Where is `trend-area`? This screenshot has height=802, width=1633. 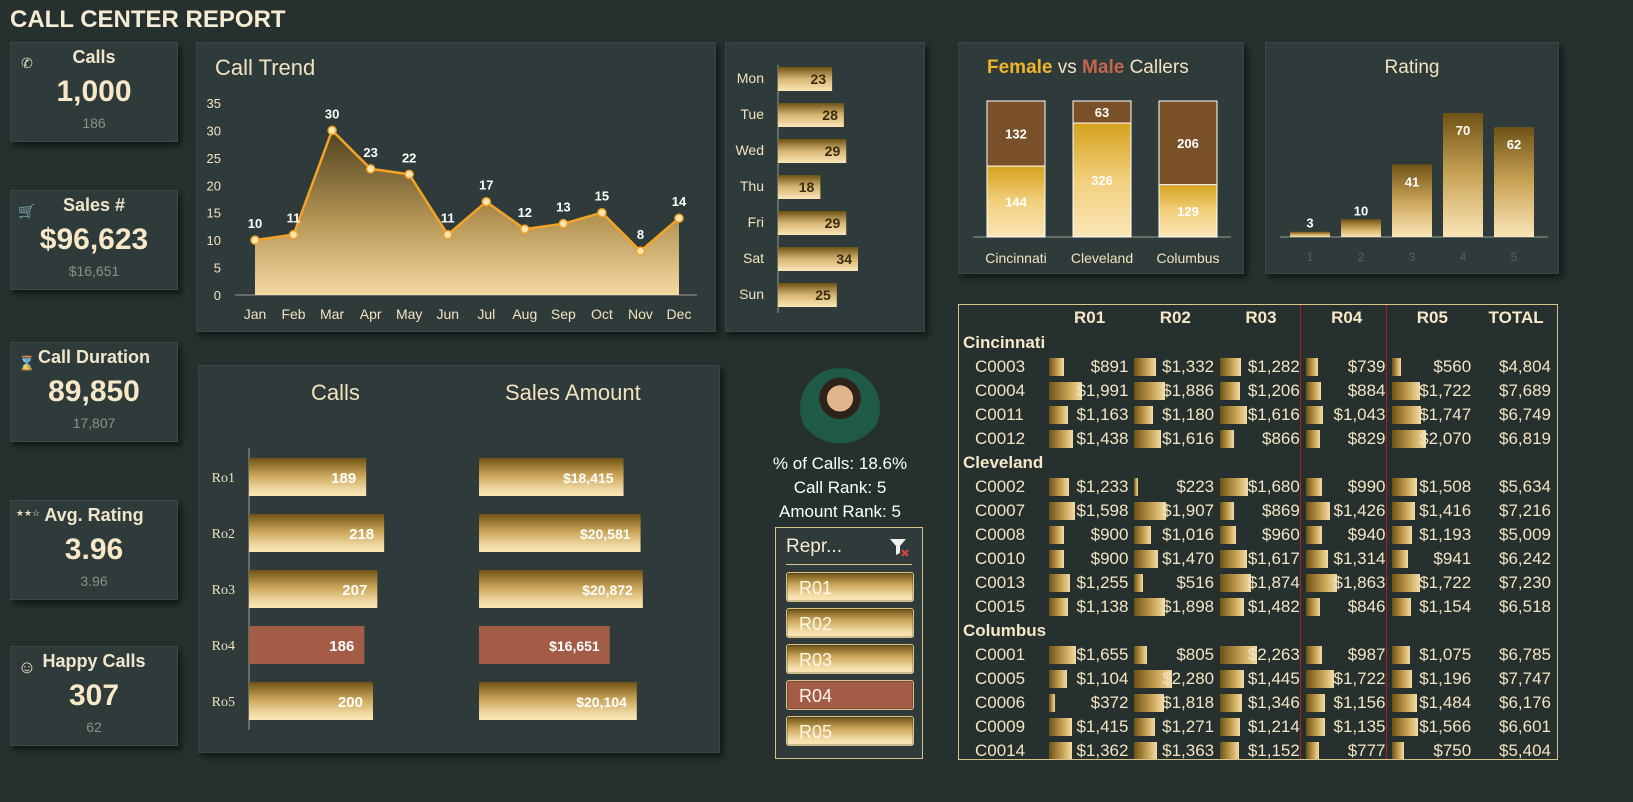 trend-area is located at coordinates (467, 212).